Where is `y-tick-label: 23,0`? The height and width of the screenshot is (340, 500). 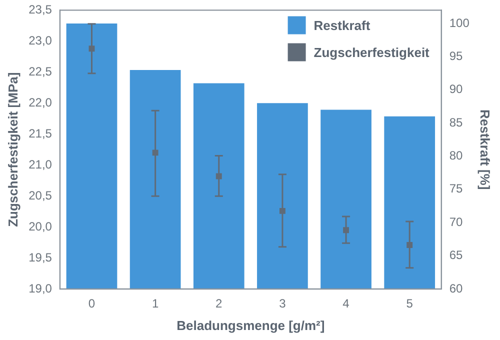
y-tick-label: 23,0 is located at coordinates (40, 40).